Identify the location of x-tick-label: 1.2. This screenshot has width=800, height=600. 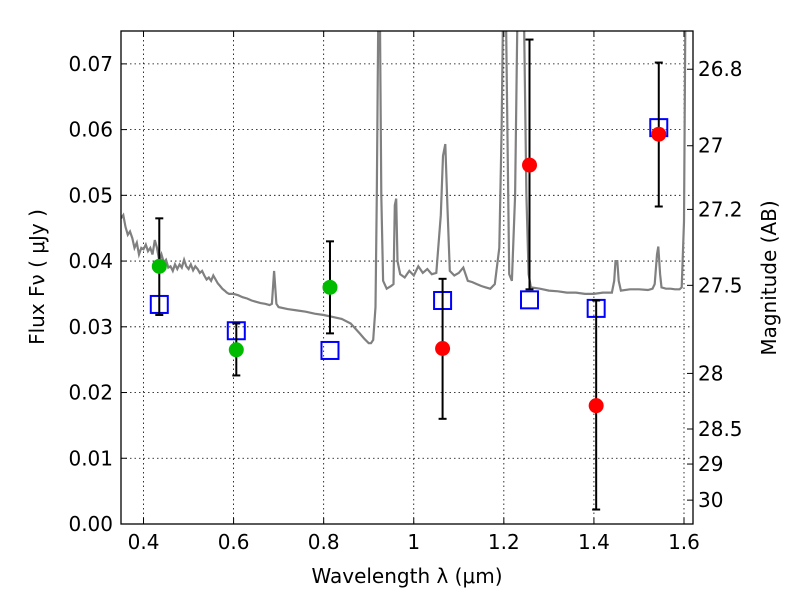
(504, 542).